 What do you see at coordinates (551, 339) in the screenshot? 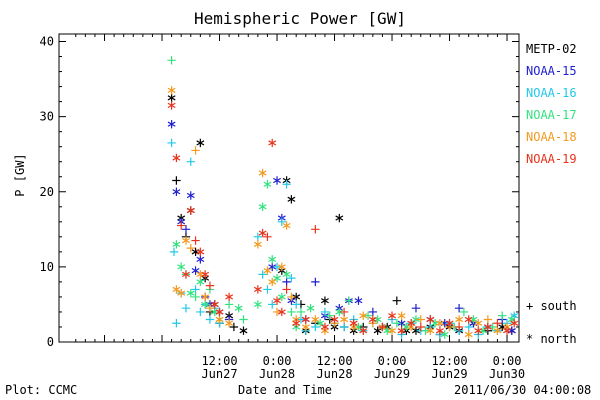
I see `marker-key-north: * north` at bounding box center [551, 339].